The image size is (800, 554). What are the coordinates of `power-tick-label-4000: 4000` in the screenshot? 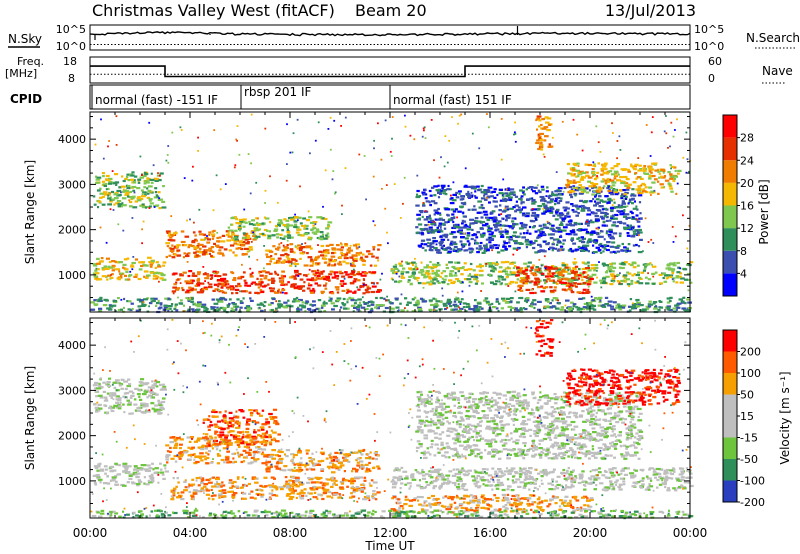 It's located at (72, 139).